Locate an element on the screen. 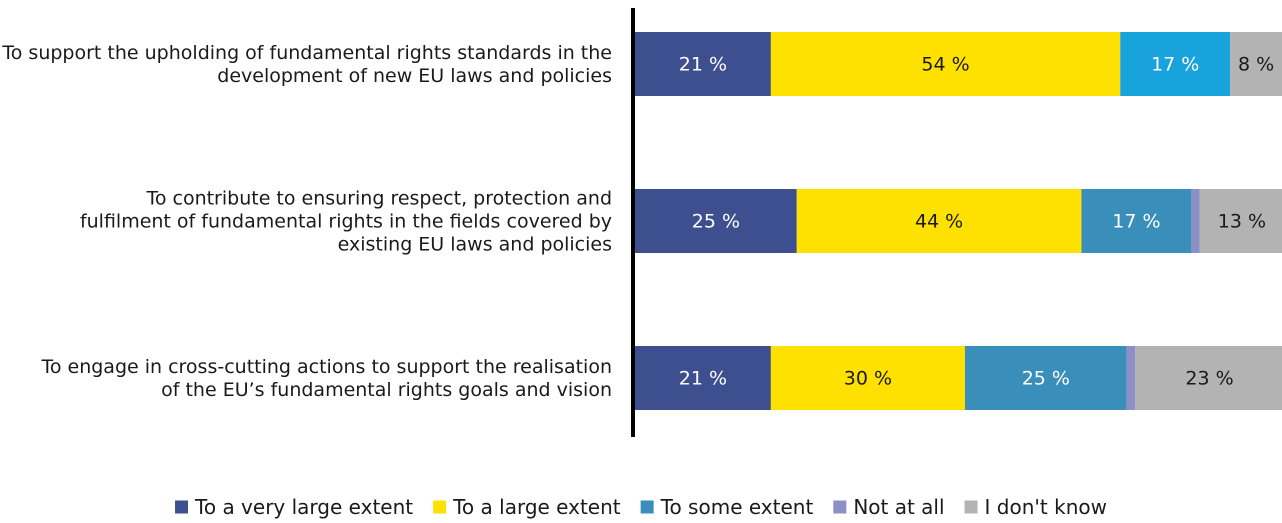  legend-label: To a large extent is located at coordinates (536, 507).